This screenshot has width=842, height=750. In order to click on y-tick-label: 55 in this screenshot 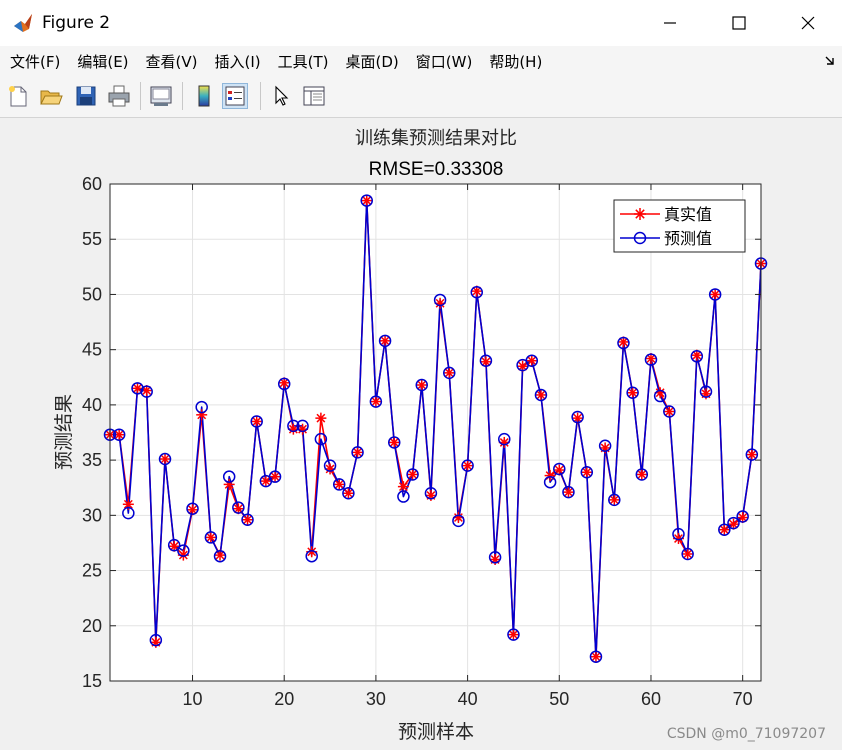, I will do `click(92, 239)`.